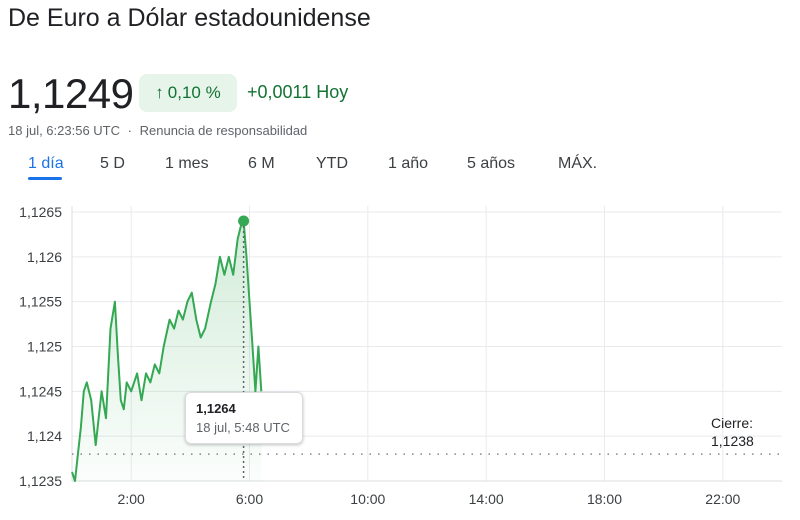 This screenshot has width=800, height=520. What do you see at coordinates (40, 391) in the screenshot?
I see `y-tick-label: 1,1245` at bounding box center [40, 391].